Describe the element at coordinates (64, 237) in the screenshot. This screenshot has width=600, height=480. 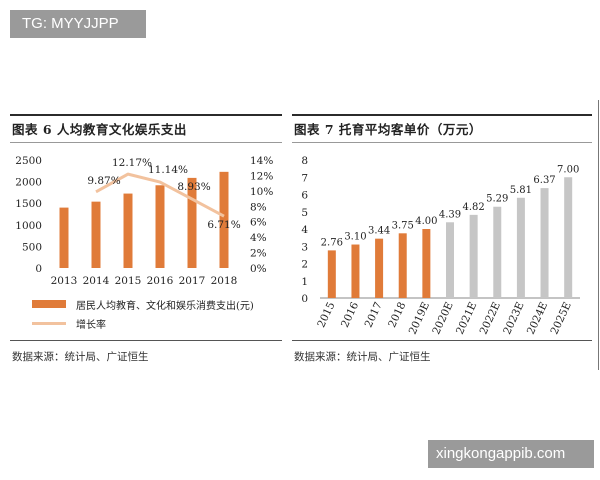
I see `bar-2013` at that location.